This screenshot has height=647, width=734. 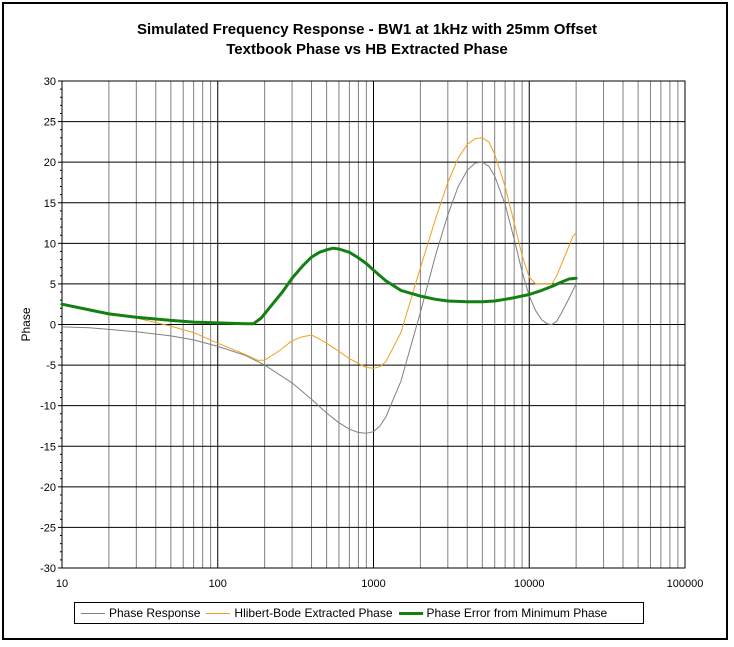 What do you see at coordinates (685, 584) in the screenshot?
I see `x-tick-label: 100000` at bounding box center [685, 584].